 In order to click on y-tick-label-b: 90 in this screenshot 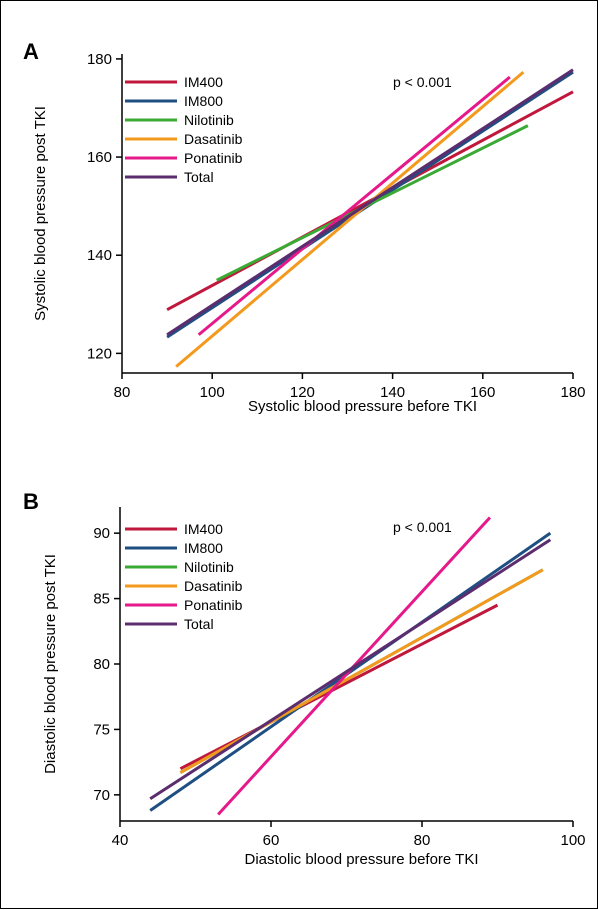, I will do `click(101, 533)`.